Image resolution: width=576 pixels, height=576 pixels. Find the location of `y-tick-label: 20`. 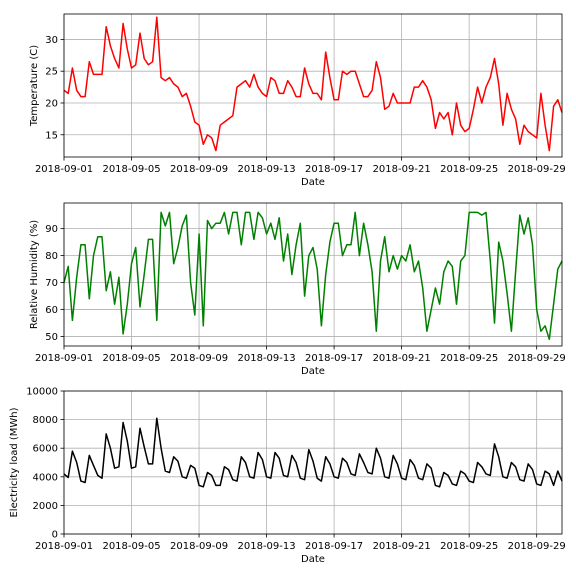

y-tick-label: 20 is located at coordinates (51, 103).